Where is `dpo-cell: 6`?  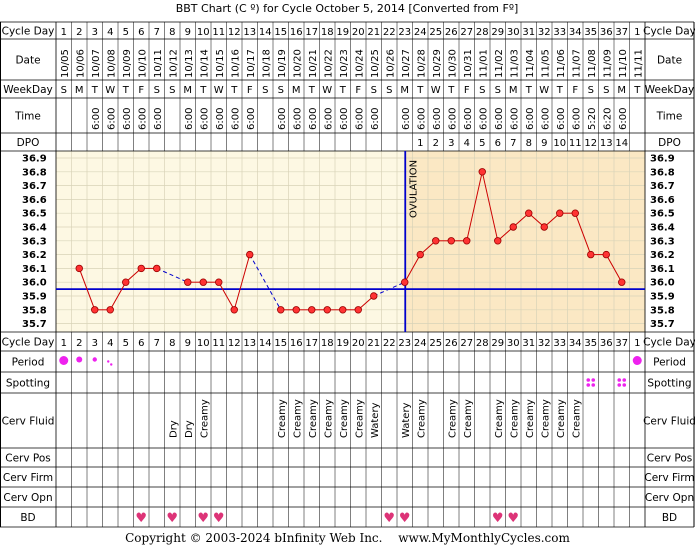 dpo-cell: 6 is located at coordinates (498, 143).